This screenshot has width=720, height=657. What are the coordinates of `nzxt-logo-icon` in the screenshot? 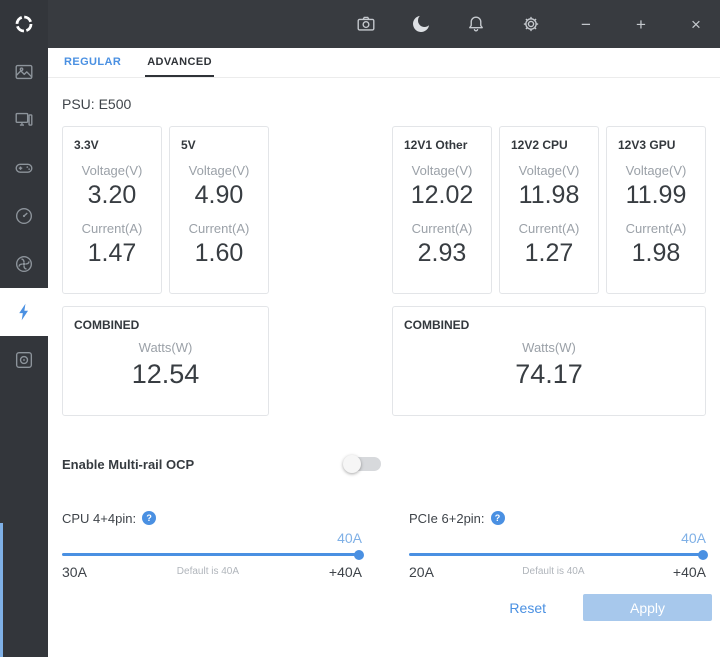 It's located at (24, 24).